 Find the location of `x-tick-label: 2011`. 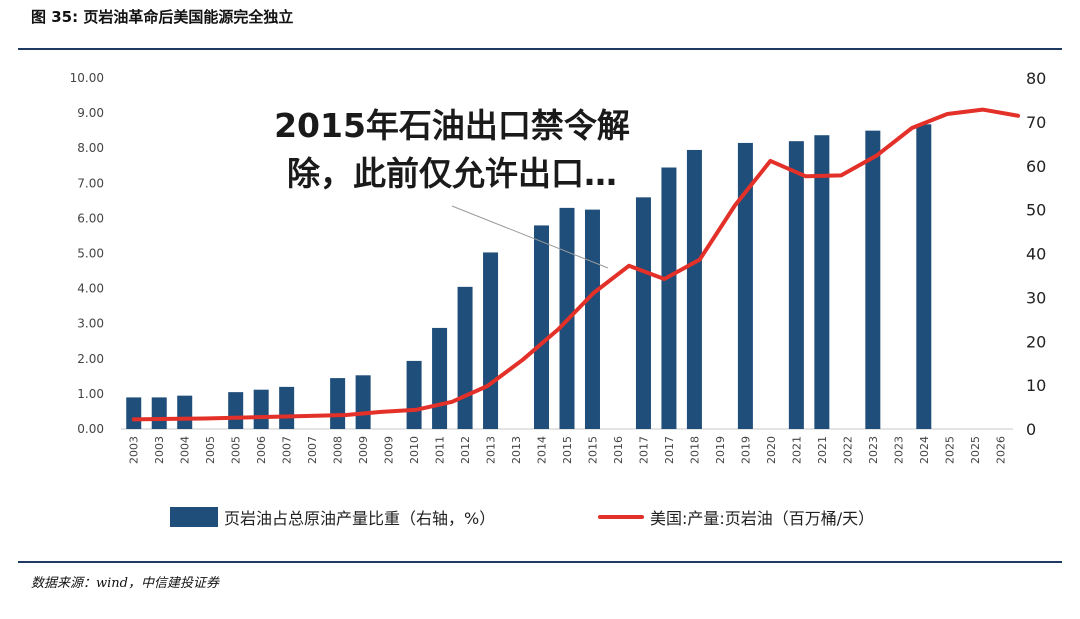

x-tick-label: 2011 is located at coordinates (440, 450).